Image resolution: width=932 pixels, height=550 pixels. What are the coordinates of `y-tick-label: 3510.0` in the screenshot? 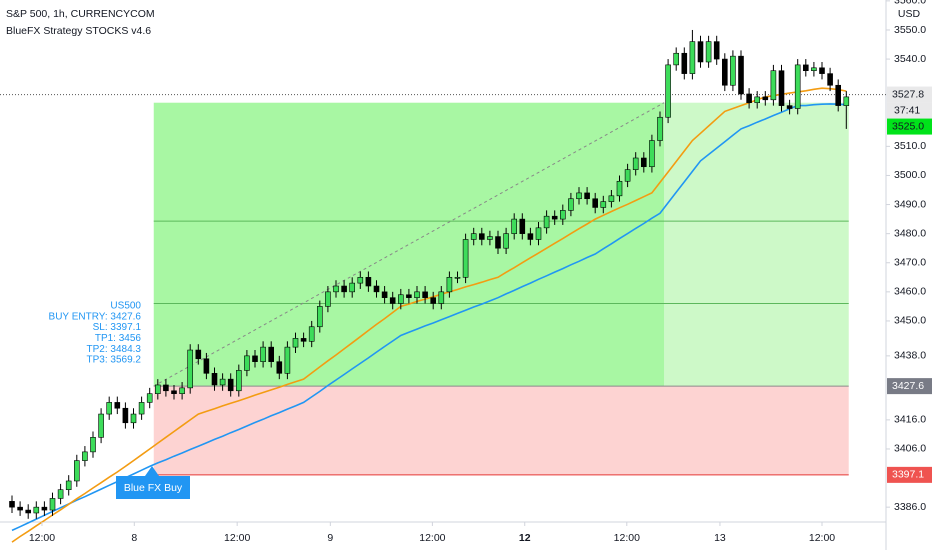 It's located at (910, 146).